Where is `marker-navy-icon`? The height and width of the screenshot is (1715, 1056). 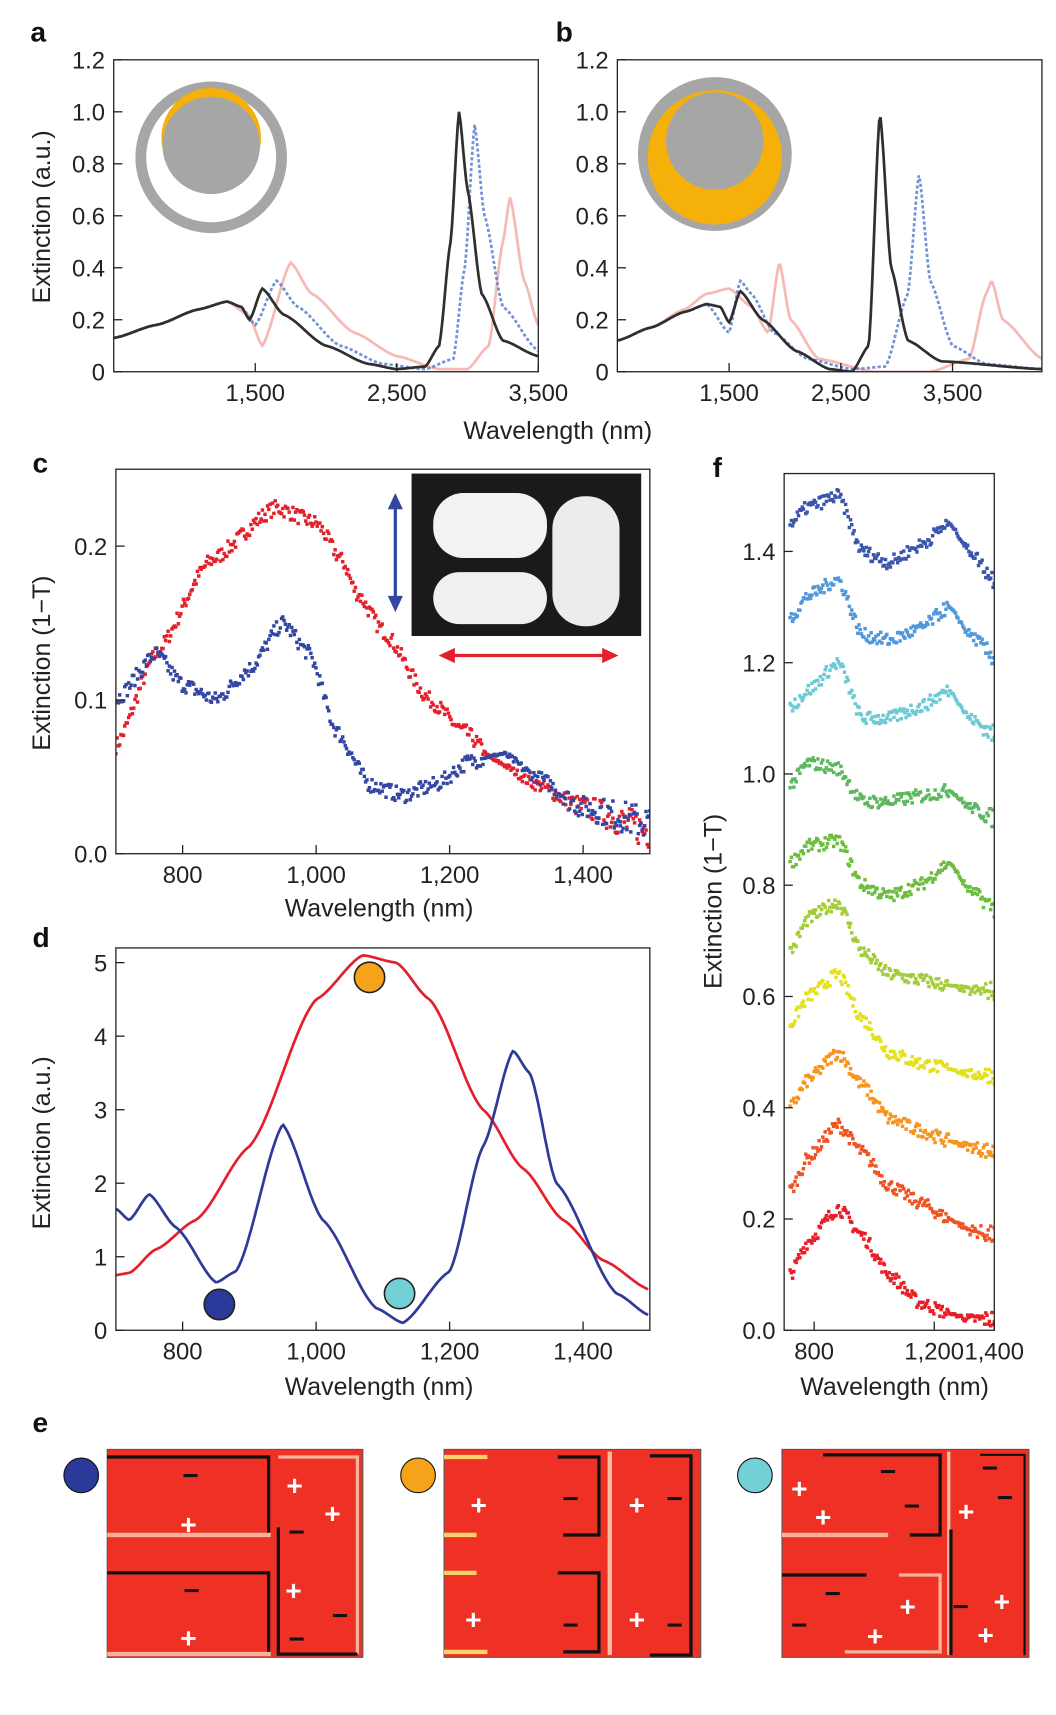
marker-navy-icon is located at coordinates (81, 1475).